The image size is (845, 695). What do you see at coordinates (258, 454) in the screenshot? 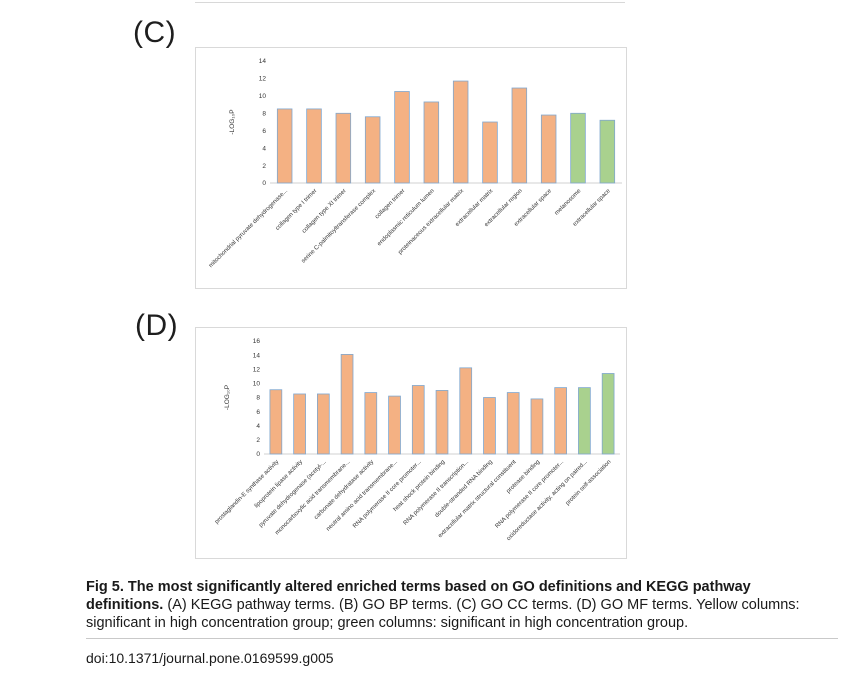
I see `chart-d-y-tick-label: 0` at bounding box center [258, 454].